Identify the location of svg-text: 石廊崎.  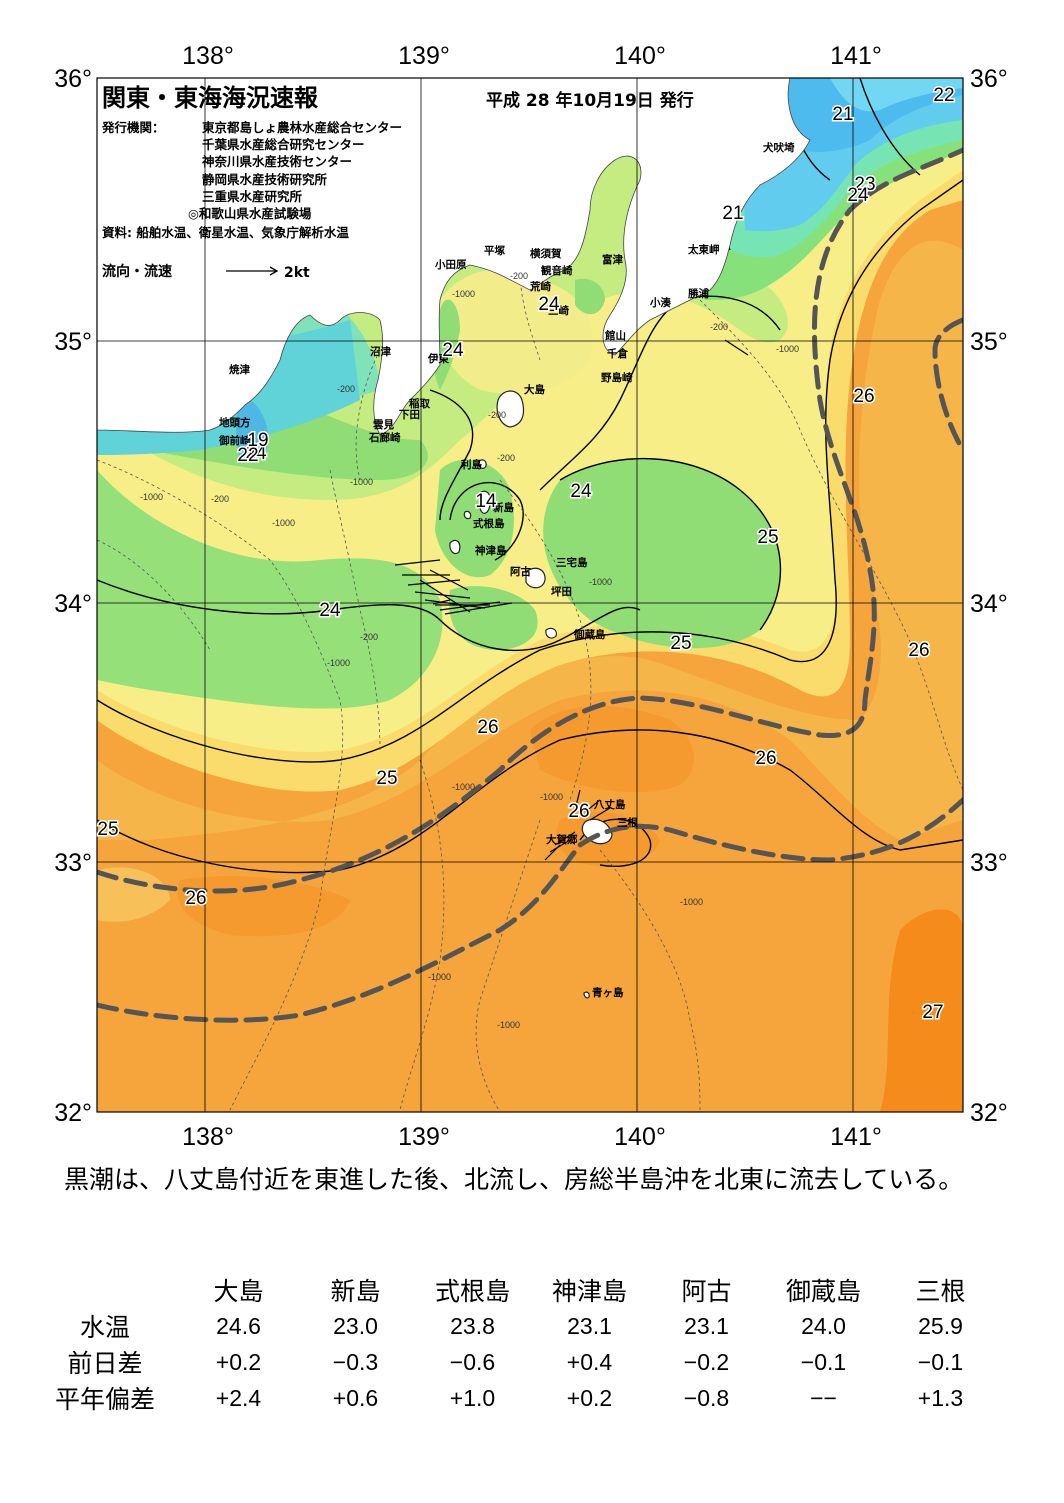
(384, 437).